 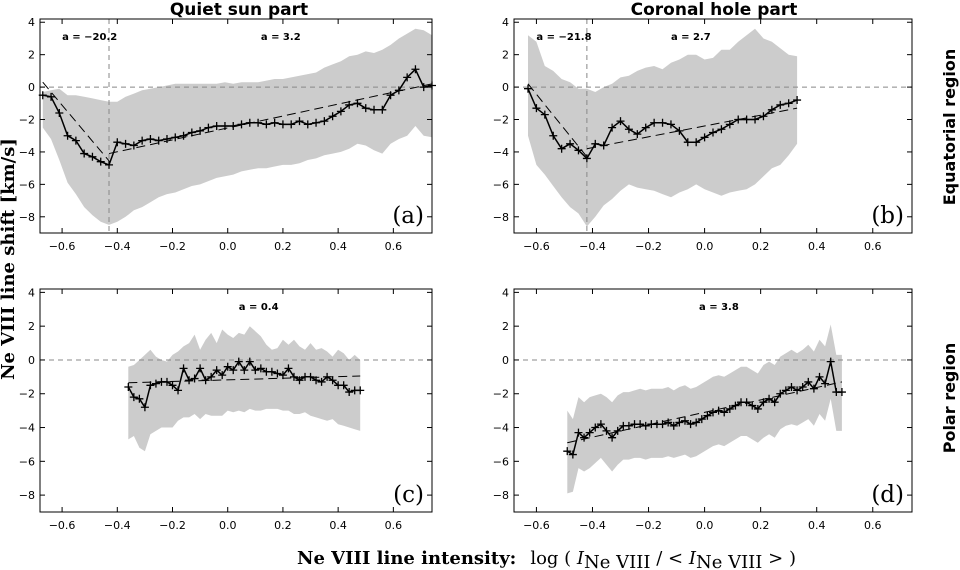 What do you see at coordinates (887, 495) in the screenshot?
I see `panel-d-label: (d)` at bounding box center [887, 495].